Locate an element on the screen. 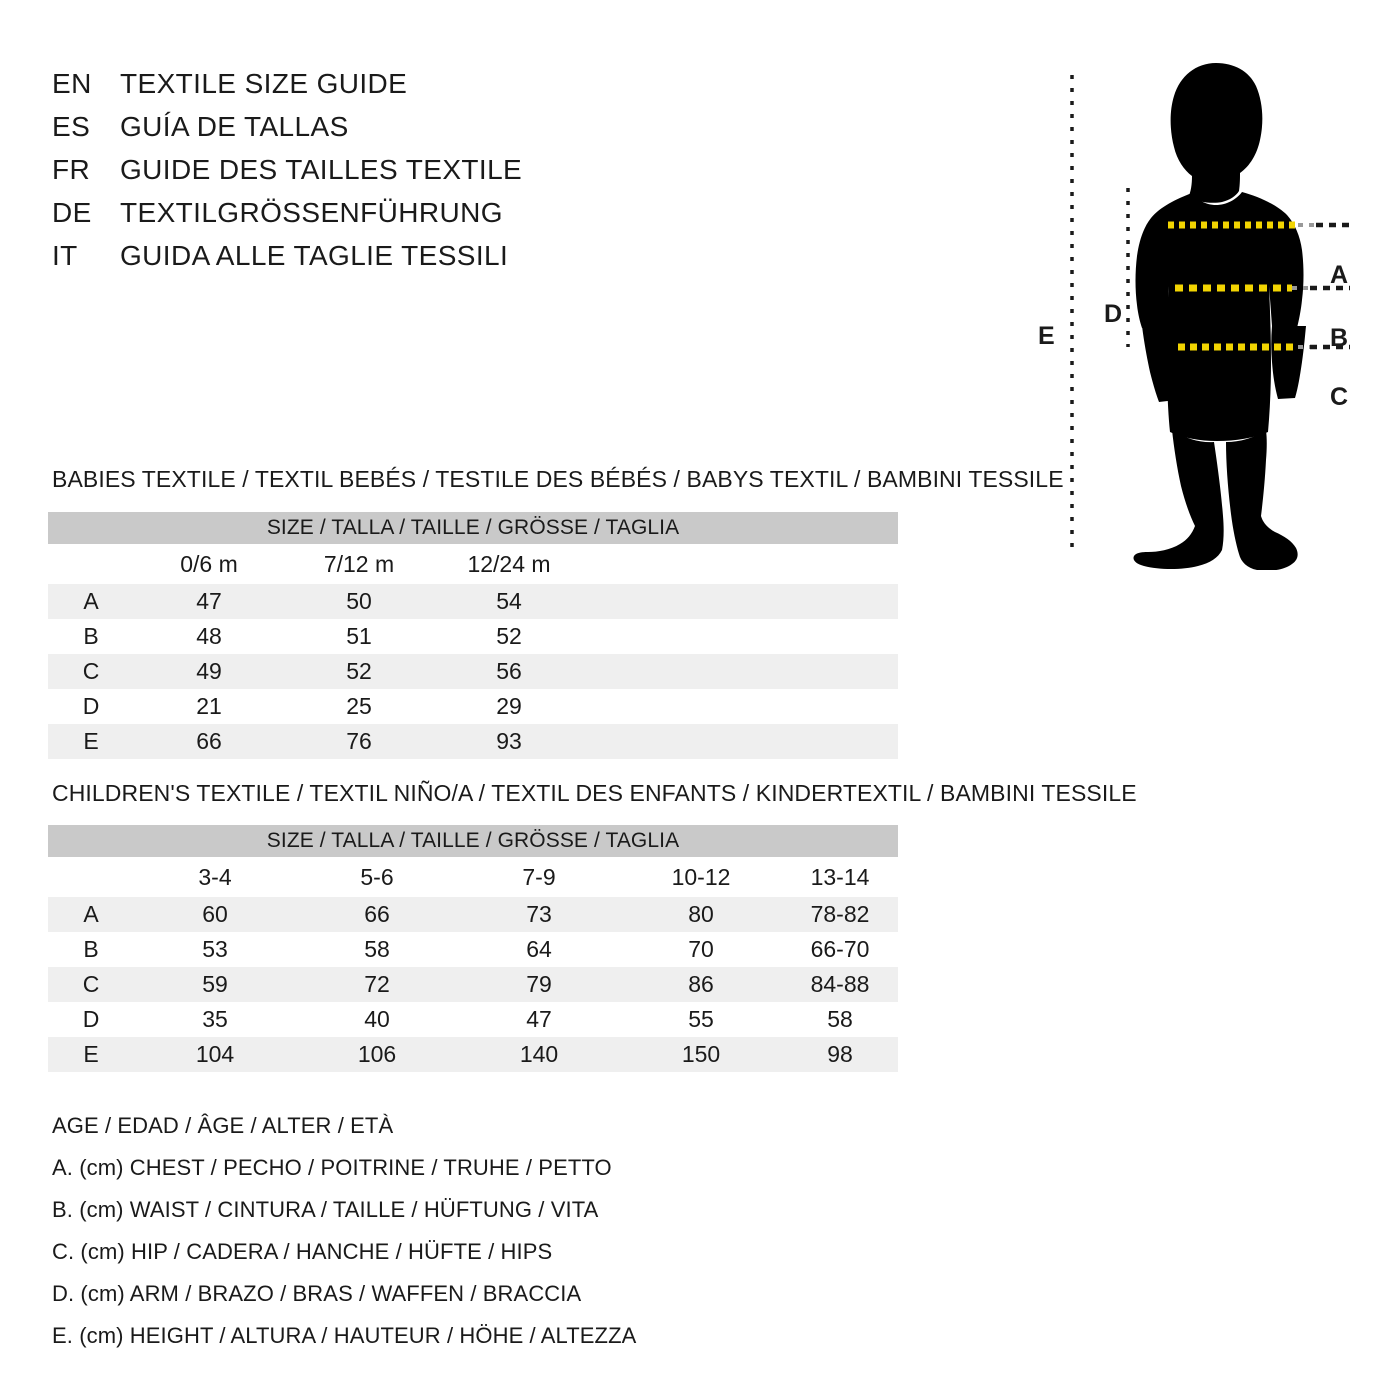 The image size is (1400, 1400). size-diagram: E D A B C is located at coordinates (1205, 310).